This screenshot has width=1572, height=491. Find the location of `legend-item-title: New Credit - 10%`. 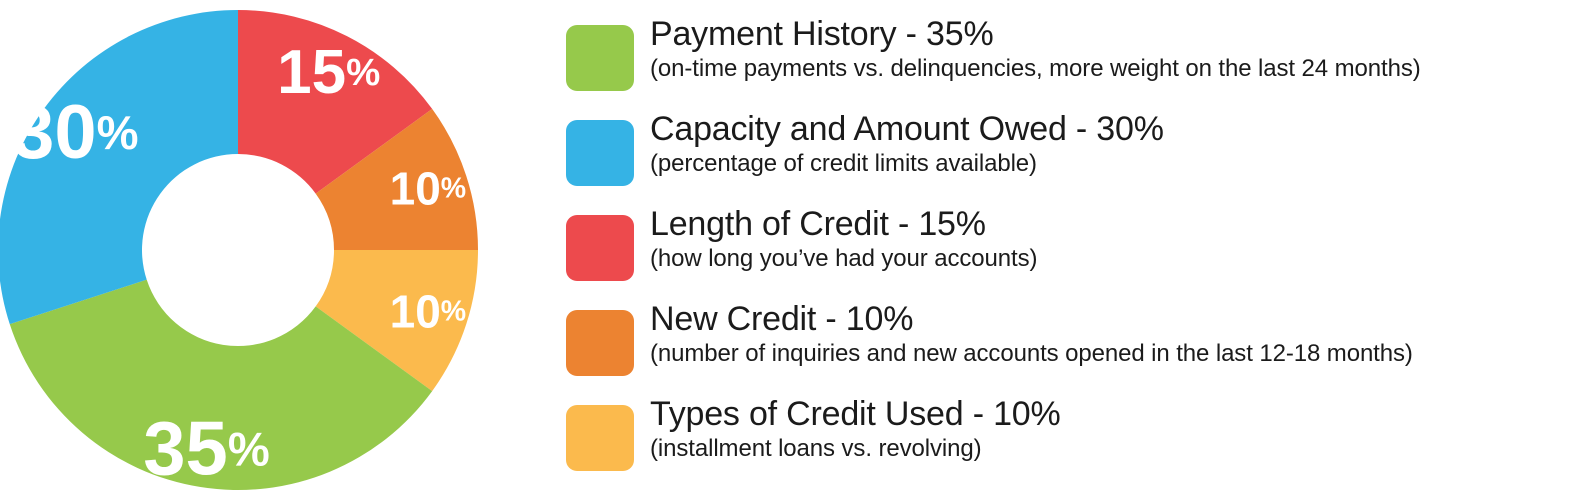

legend-item-title: New Credit - 10% is located at coordinates (782, 319).